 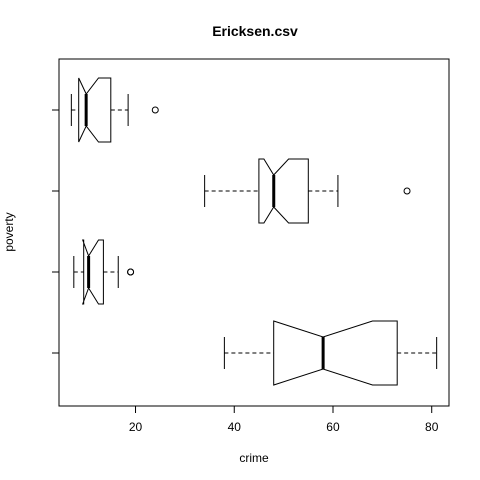 What do you see at coordinates (235, 427) in the screenshot?
I see `x-tick-label: 40` at bounding box center [235, 427].